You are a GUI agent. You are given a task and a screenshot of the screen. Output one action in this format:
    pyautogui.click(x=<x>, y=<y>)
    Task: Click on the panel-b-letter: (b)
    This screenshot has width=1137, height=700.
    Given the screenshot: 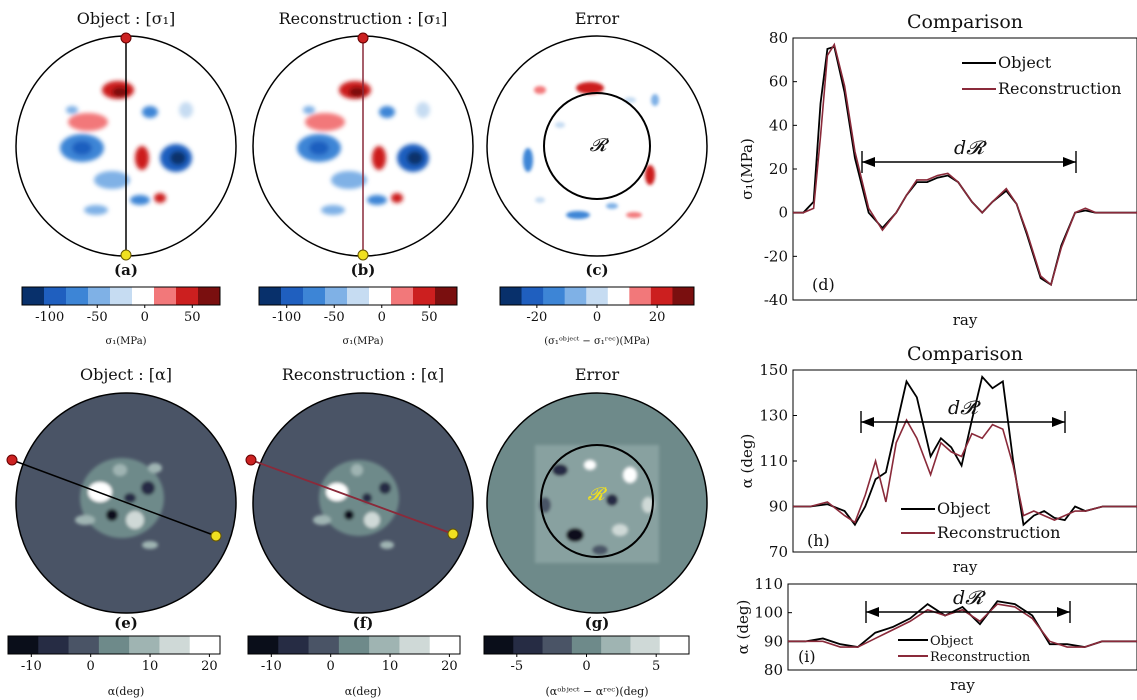 What is the action you would take?
    pyautogui.click(x=363, y=270)
    